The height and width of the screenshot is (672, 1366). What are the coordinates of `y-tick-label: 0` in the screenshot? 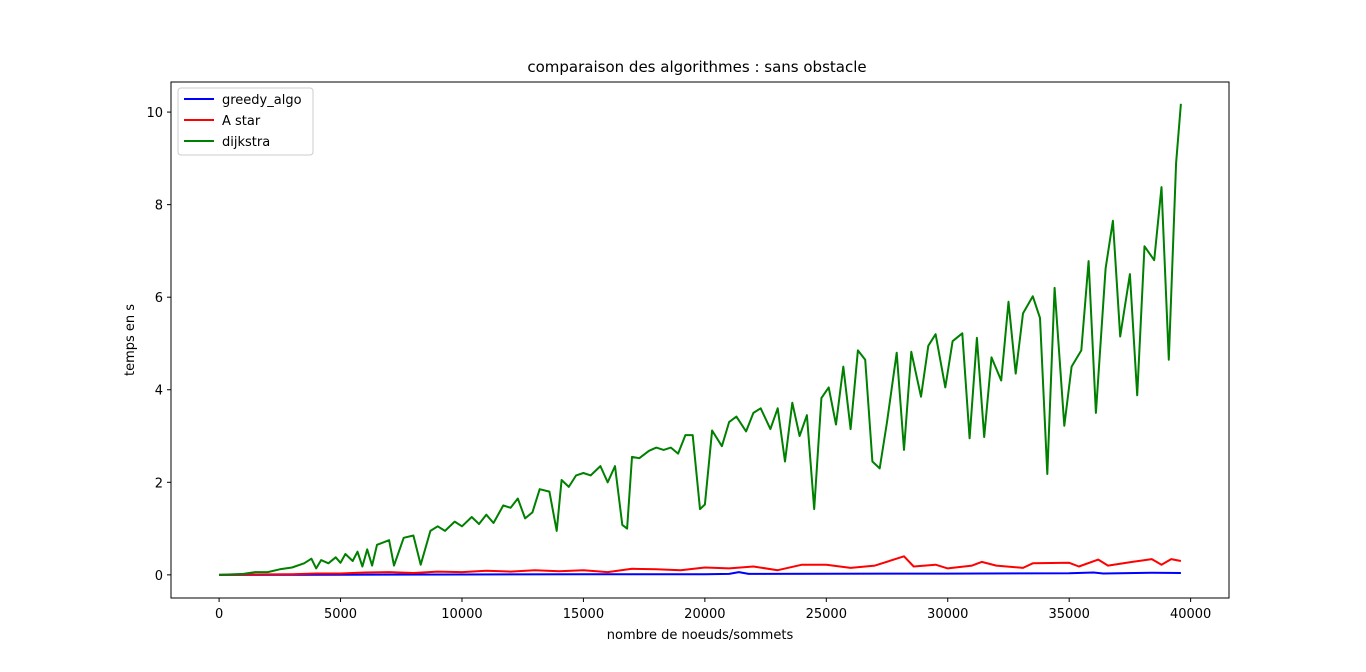 It's located at (159, 576).